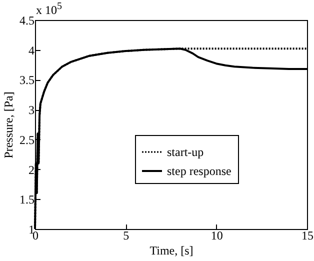 The width and height of the screenshot is (314, 261). I want to click on y-tick-label: 2.5, so click(27, 139).